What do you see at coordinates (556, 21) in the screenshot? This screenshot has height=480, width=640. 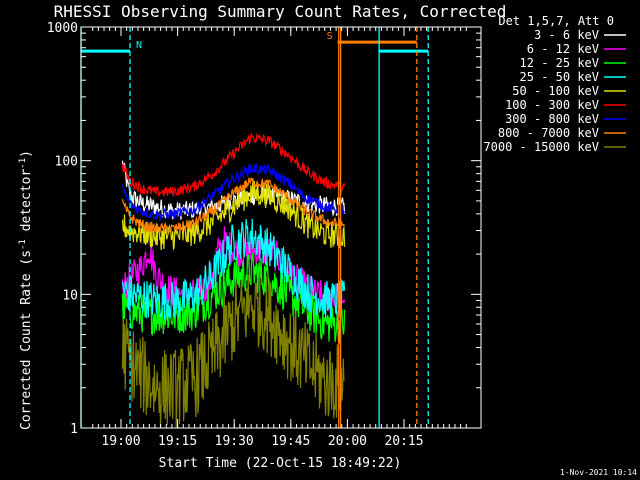 I see `legend-header: Det 1,5,7, Att 0` at bounding box center [556, 21].